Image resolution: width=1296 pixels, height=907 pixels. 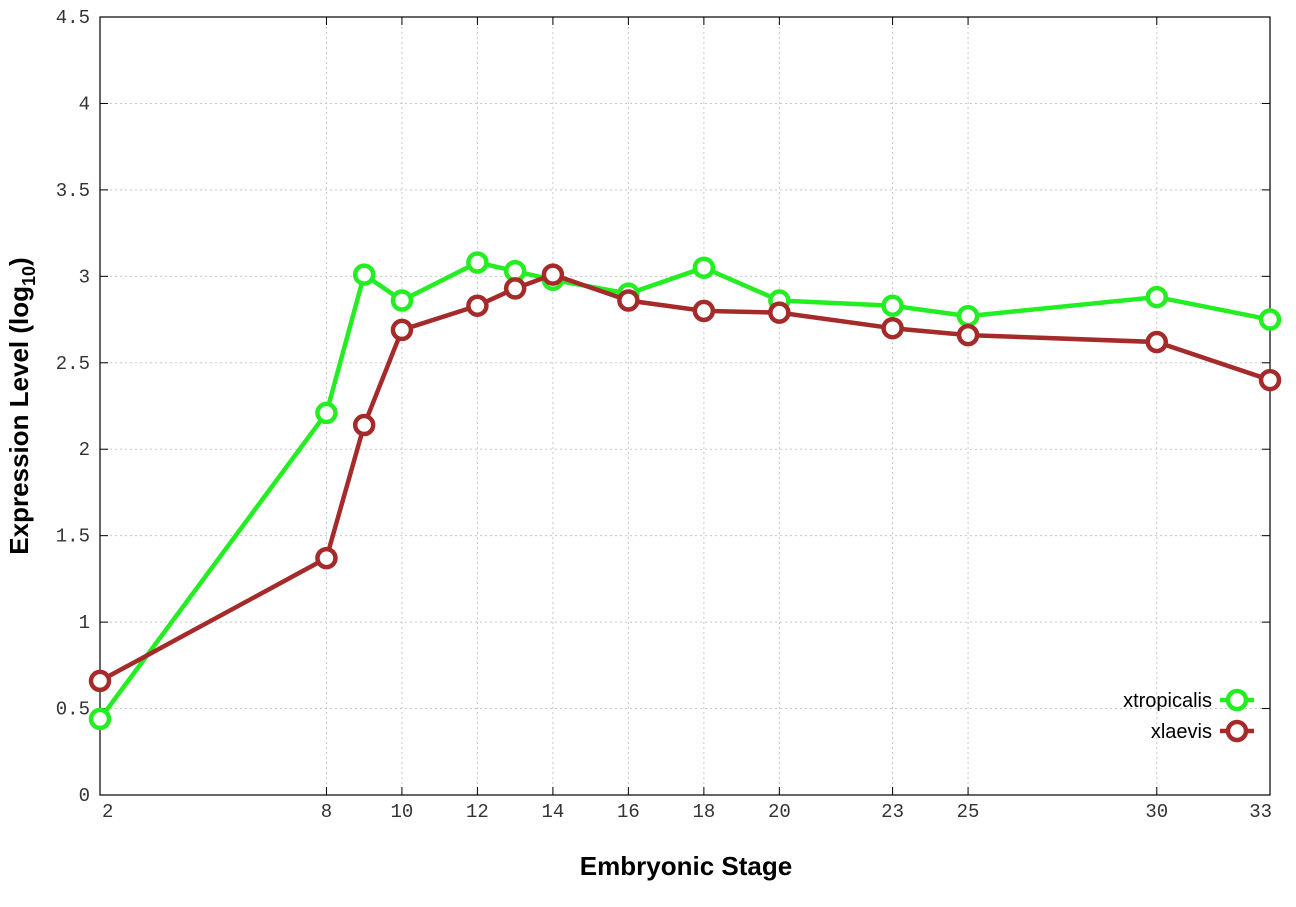 I want to click on y-tick-label: 1.5, so click(x=73, y=537).